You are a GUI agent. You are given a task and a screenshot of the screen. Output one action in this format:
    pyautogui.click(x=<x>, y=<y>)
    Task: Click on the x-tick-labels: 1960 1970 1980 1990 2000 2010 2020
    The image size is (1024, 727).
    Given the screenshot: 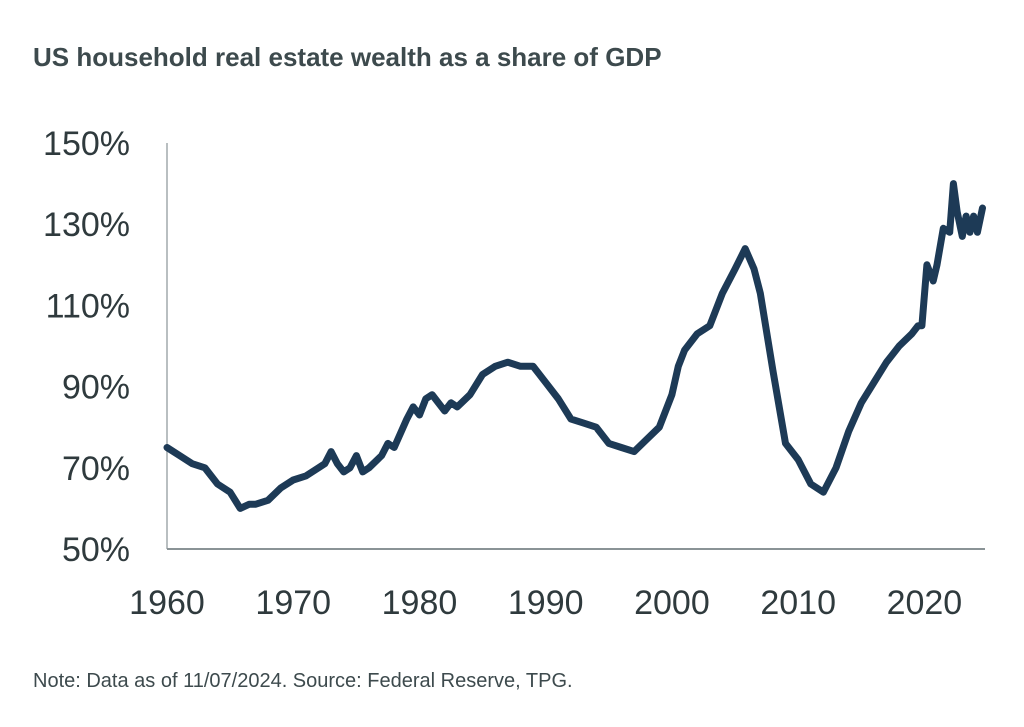 What is the action you would take?
    pyautogui.click(x=545, y=603)
    